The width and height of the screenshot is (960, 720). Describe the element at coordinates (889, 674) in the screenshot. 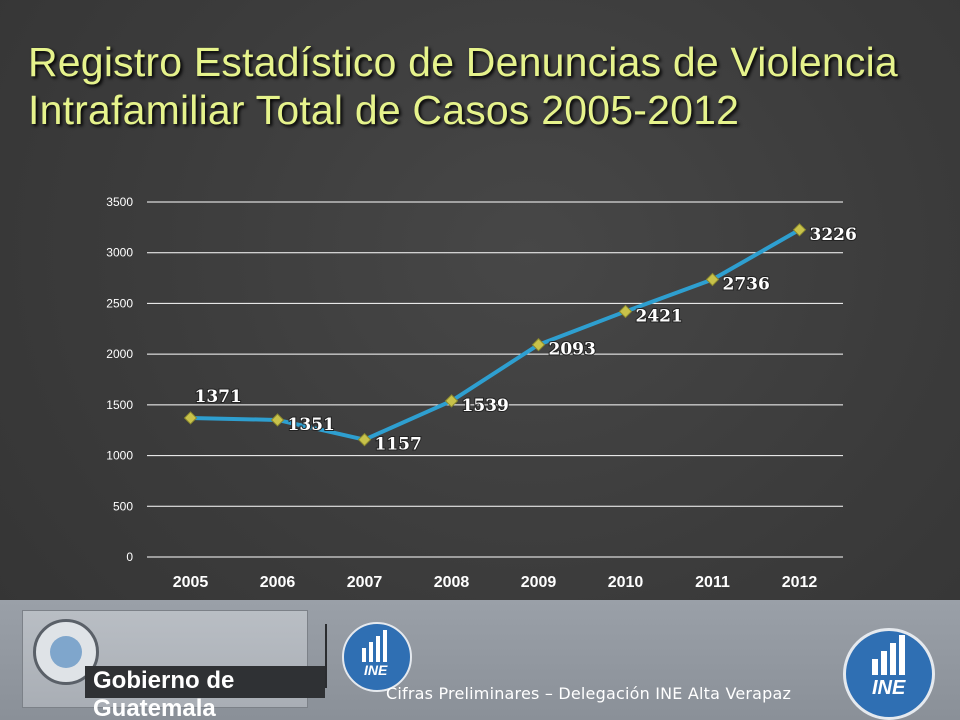

I see `ine-logo: INE` at that location.